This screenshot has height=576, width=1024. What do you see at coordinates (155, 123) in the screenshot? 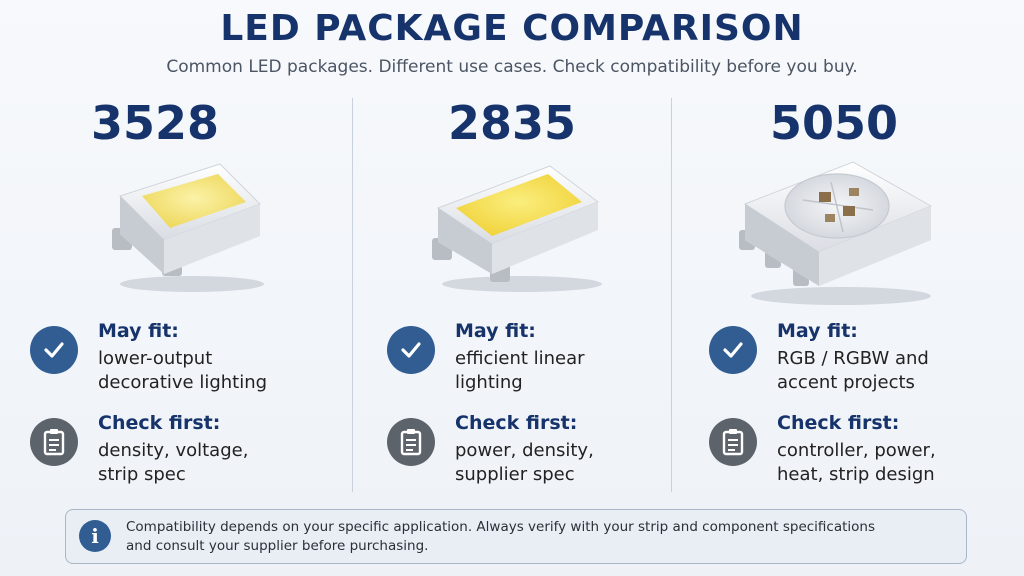
I see `package-code: 3528` at bounding box center [155, 123].